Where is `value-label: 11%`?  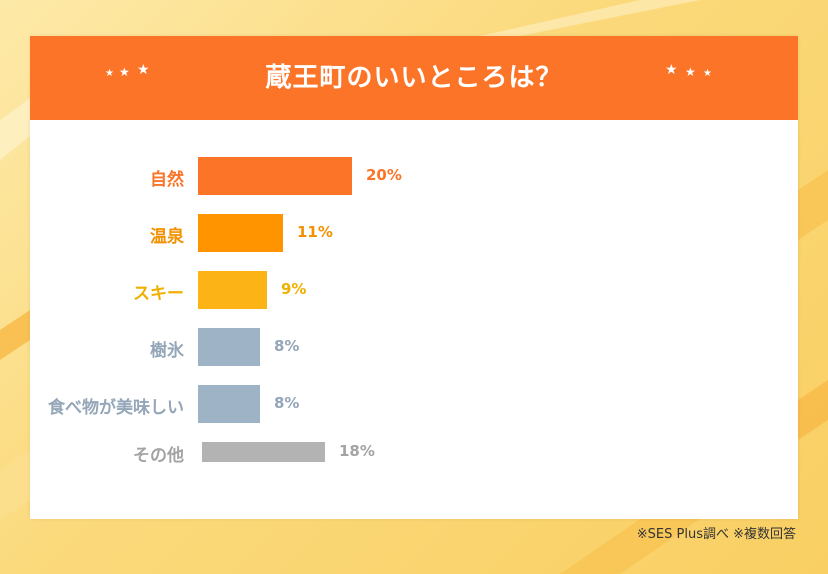
value-label: 11% is located at coordinates (315, 232).